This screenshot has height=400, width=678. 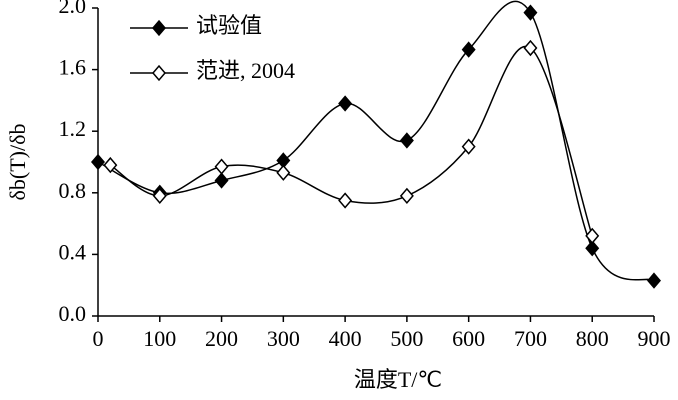 I want to click on x-tick-label: 300, so click(x=283, y=338).